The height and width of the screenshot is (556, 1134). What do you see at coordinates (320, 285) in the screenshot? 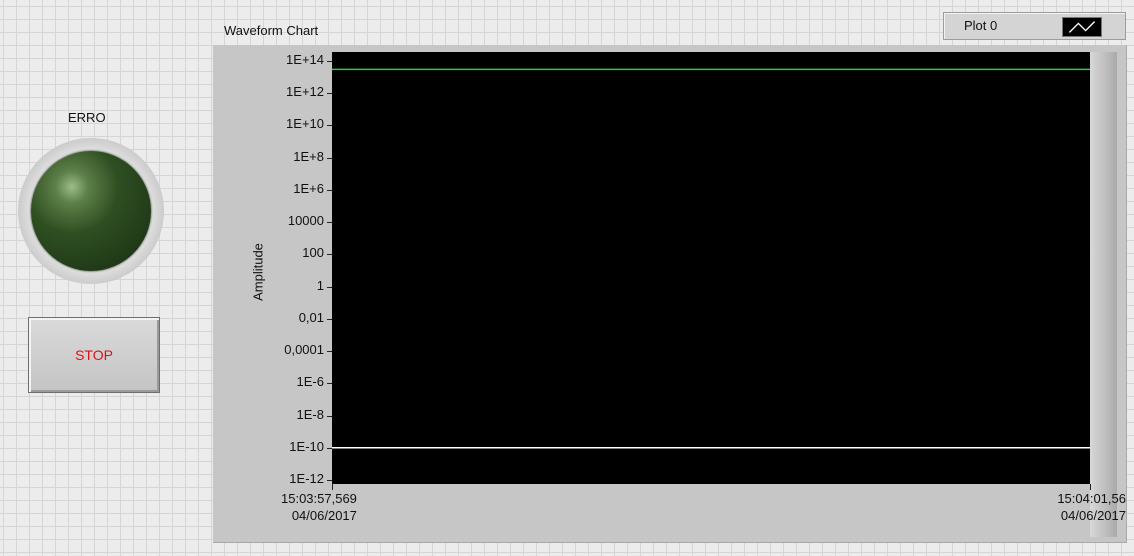
I see `y-tick-label: 1` at bounding box center [320, 285].